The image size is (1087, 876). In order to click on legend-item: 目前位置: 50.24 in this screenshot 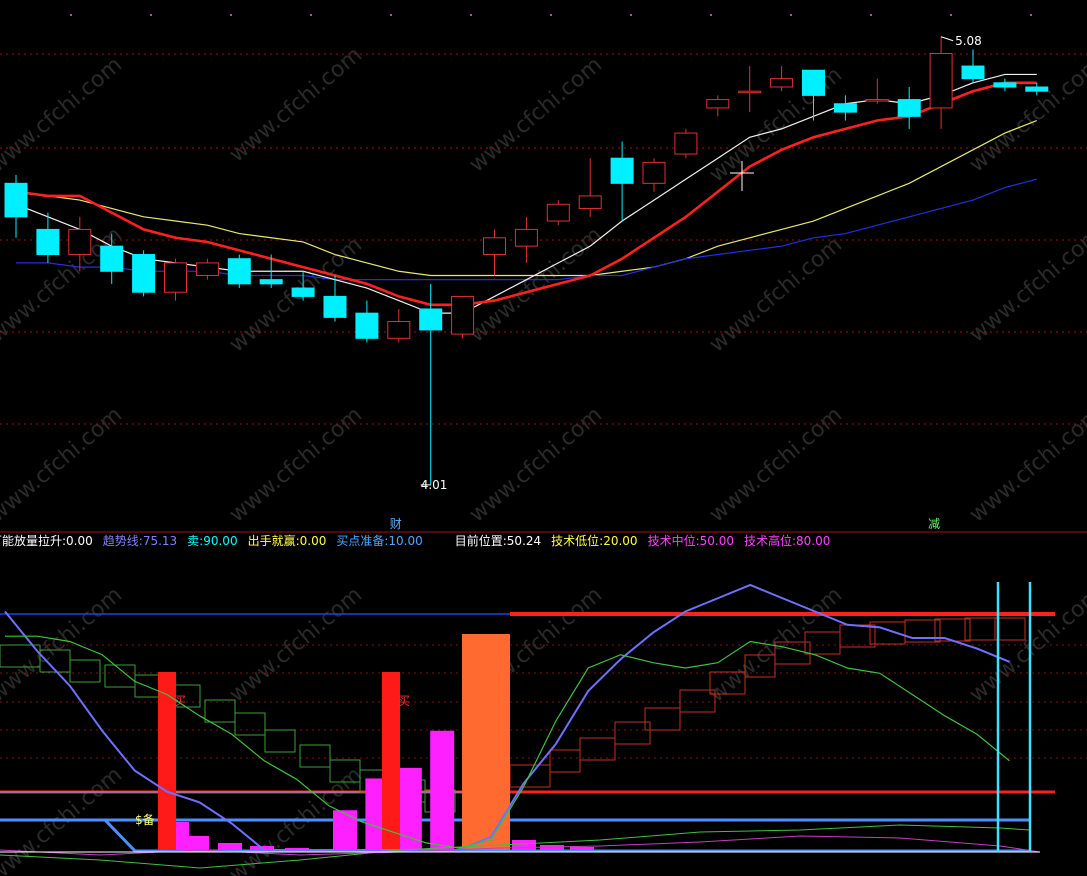, I will do `click(498, 541)`.